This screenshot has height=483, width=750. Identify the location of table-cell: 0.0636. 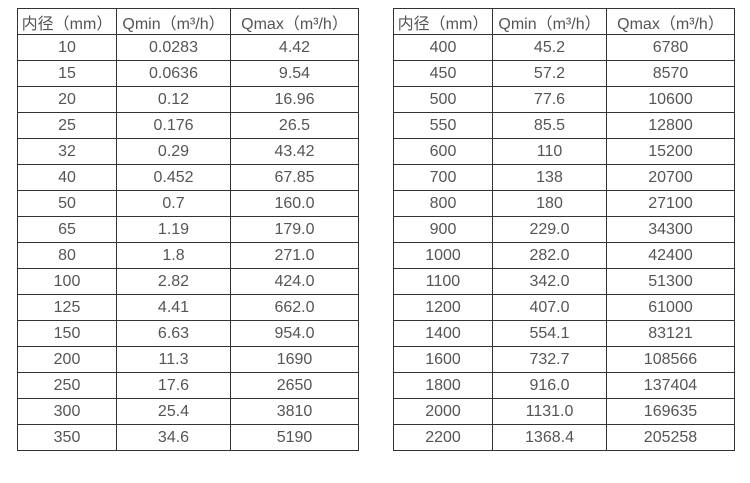
(173, 73).